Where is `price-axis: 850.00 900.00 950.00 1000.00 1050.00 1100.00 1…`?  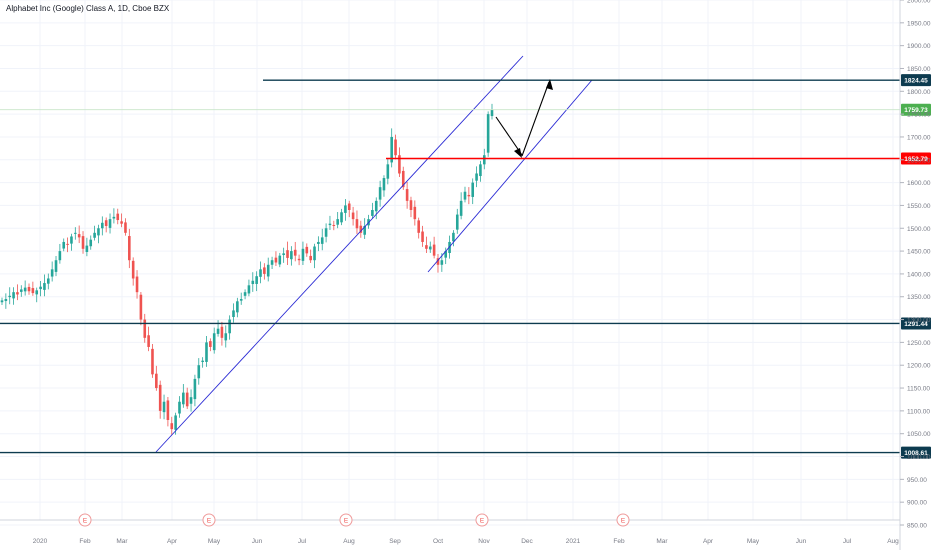 price-axis: 850.00 900.00 950.00 1000.00 1050.00 1100.00 1… is located at coordinates (915, 275).